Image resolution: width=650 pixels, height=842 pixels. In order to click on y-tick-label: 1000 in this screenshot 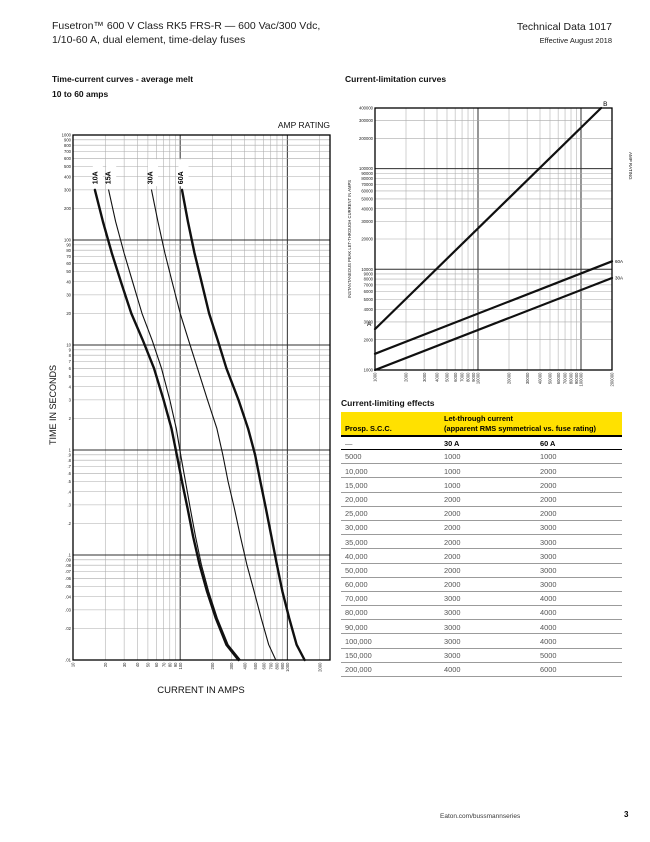, I will do `click(369, 370)`.